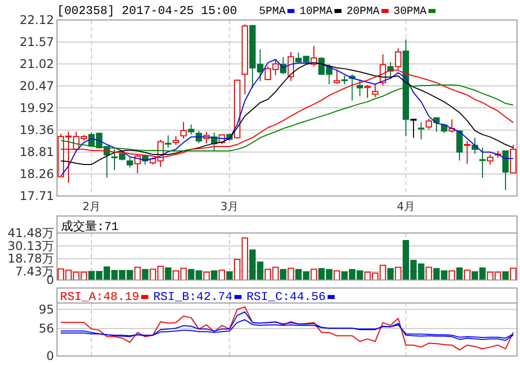  What do you see at coordinates (37, 152) in the screenshot?
I see `y-tick-label: 18.81` at bounding box center [37, 152].